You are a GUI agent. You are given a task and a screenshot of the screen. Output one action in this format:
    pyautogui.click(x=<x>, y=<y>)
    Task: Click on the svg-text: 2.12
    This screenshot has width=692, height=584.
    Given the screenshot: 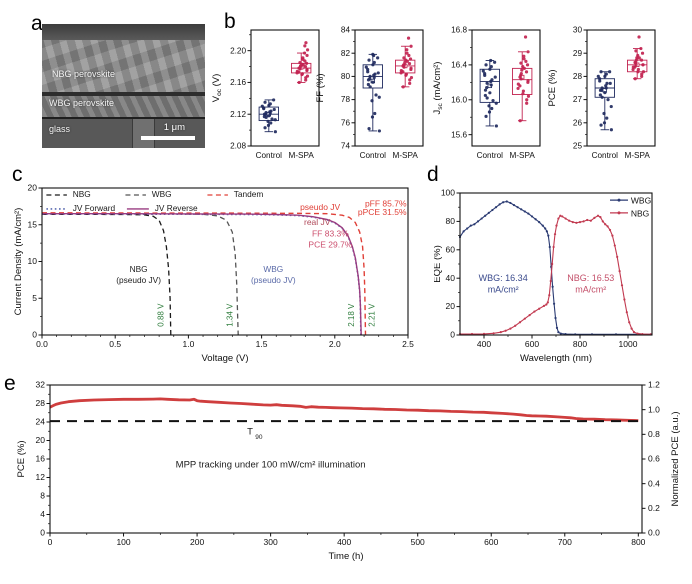 What is the action you would take?
    pyautogui.click(x=238, y=114)
    